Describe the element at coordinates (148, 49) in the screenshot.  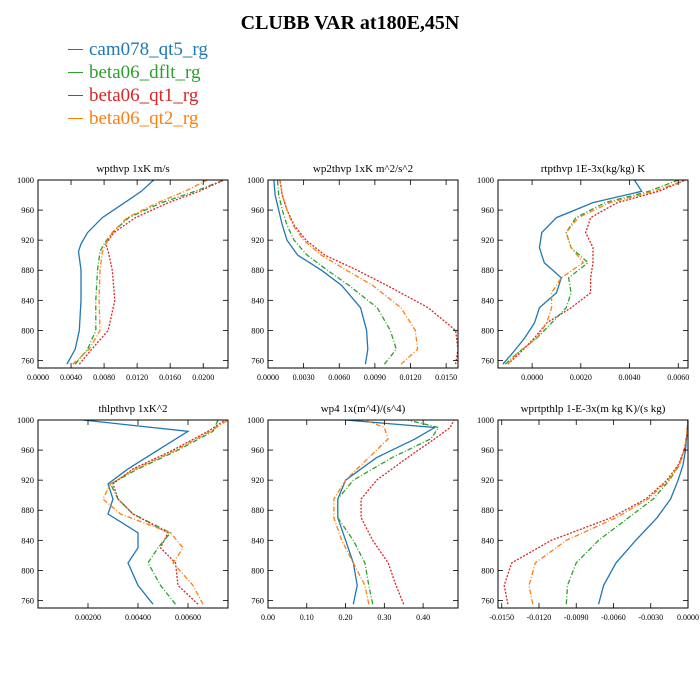
I see `legend-label: cam078_qt5_rg` at that location.